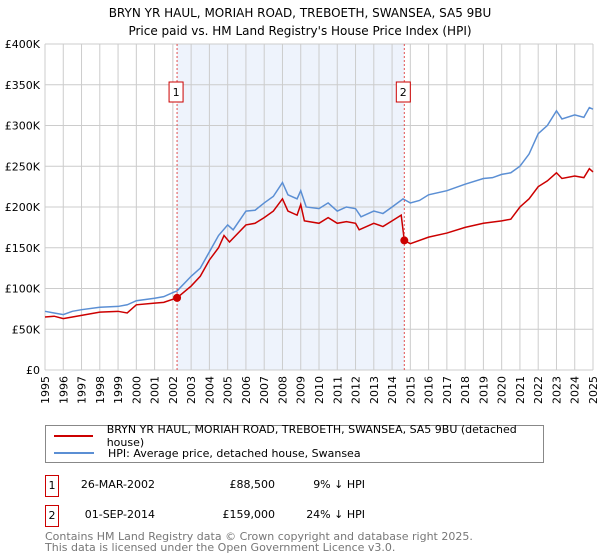 Image resolution: width=600 pixels, height=560 pixels. I want to click on x-tick-label: 2014, so click(392, 390).